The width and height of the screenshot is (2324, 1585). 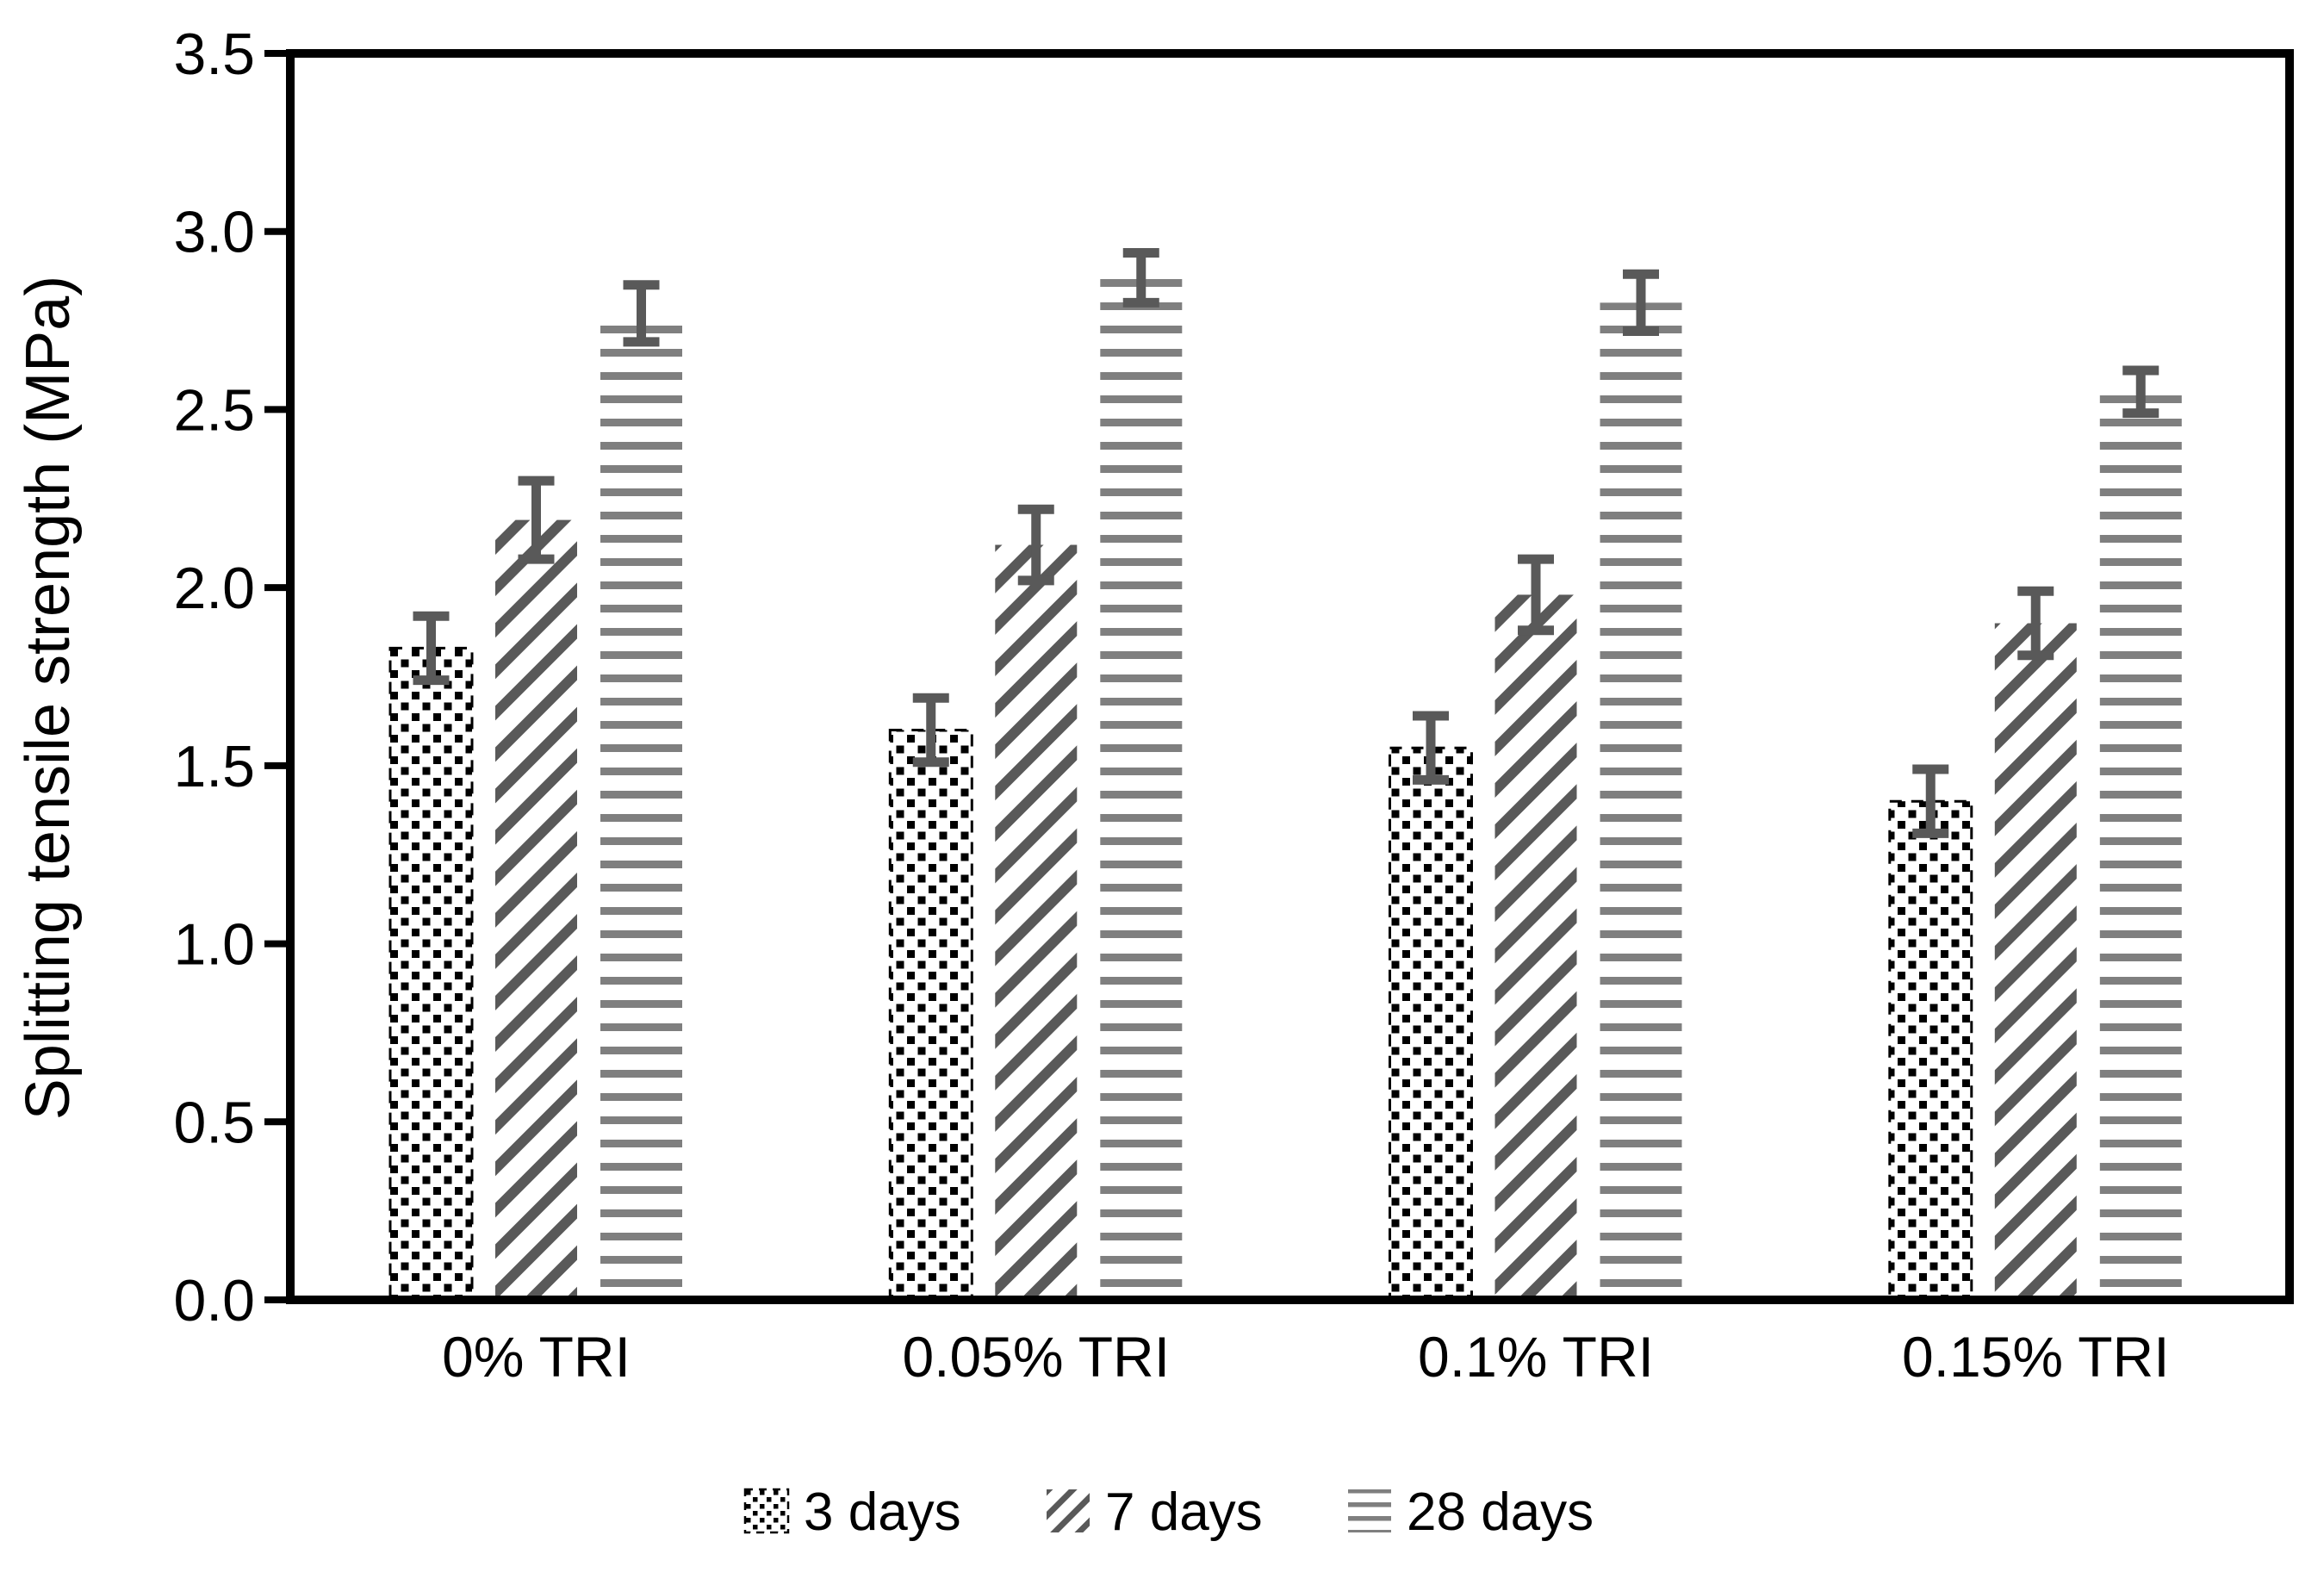 I want to click on bar-7-days-0-05-TRI, so click(x=1036, y=922).